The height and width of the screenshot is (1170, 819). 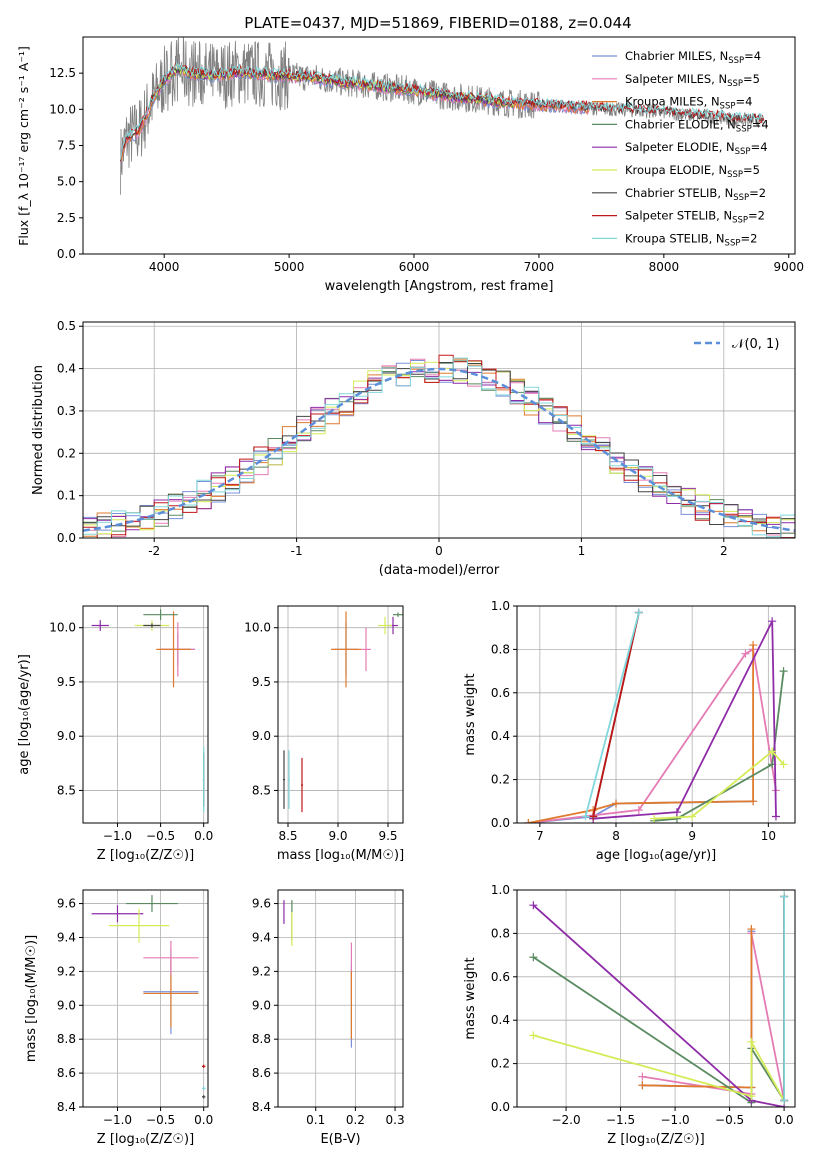 What do you see at coordinates (539, 267) in the screenshot?
I see `x-tick-label: 7000` at bounding box center [539, 267].